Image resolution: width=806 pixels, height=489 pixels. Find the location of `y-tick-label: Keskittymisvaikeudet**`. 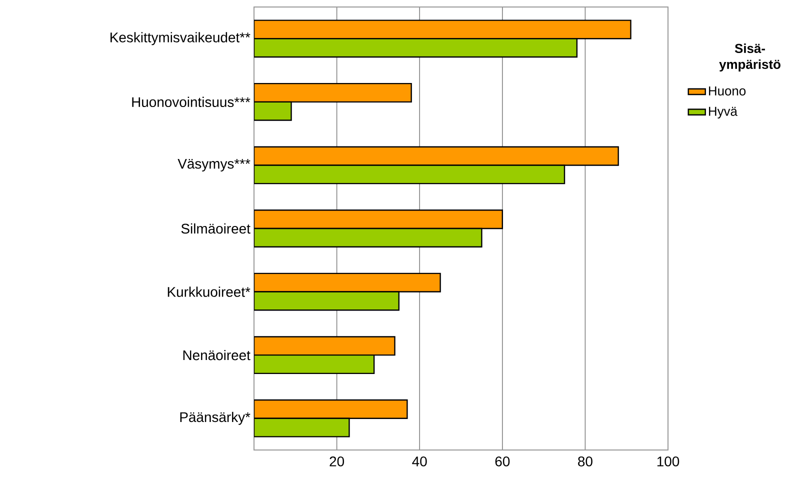

y-tick-label: Keskittymisvaikeudet** is located at coordinates (180, 39).